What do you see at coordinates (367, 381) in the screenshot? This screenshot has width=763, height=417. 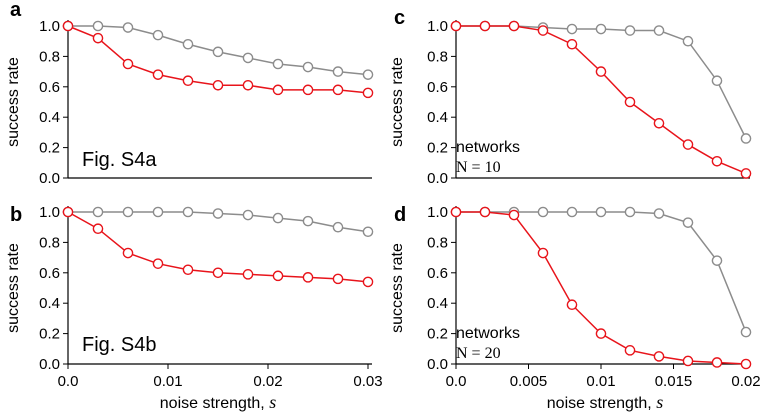 I see `x-tick-label: 0.03` at bounding box center [367, 381].